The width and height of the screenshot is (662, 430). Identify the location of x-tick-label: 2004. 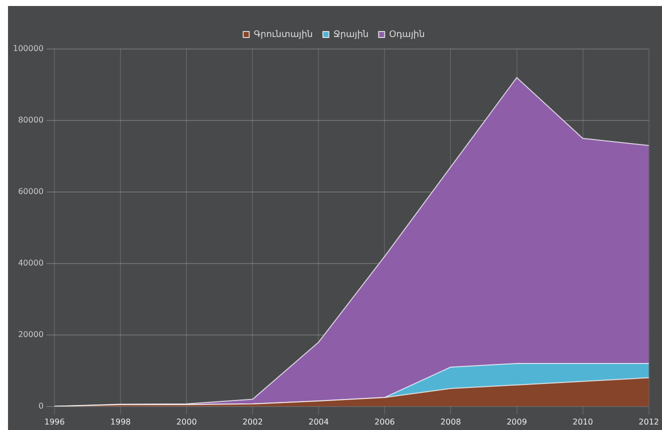
(318, 421).